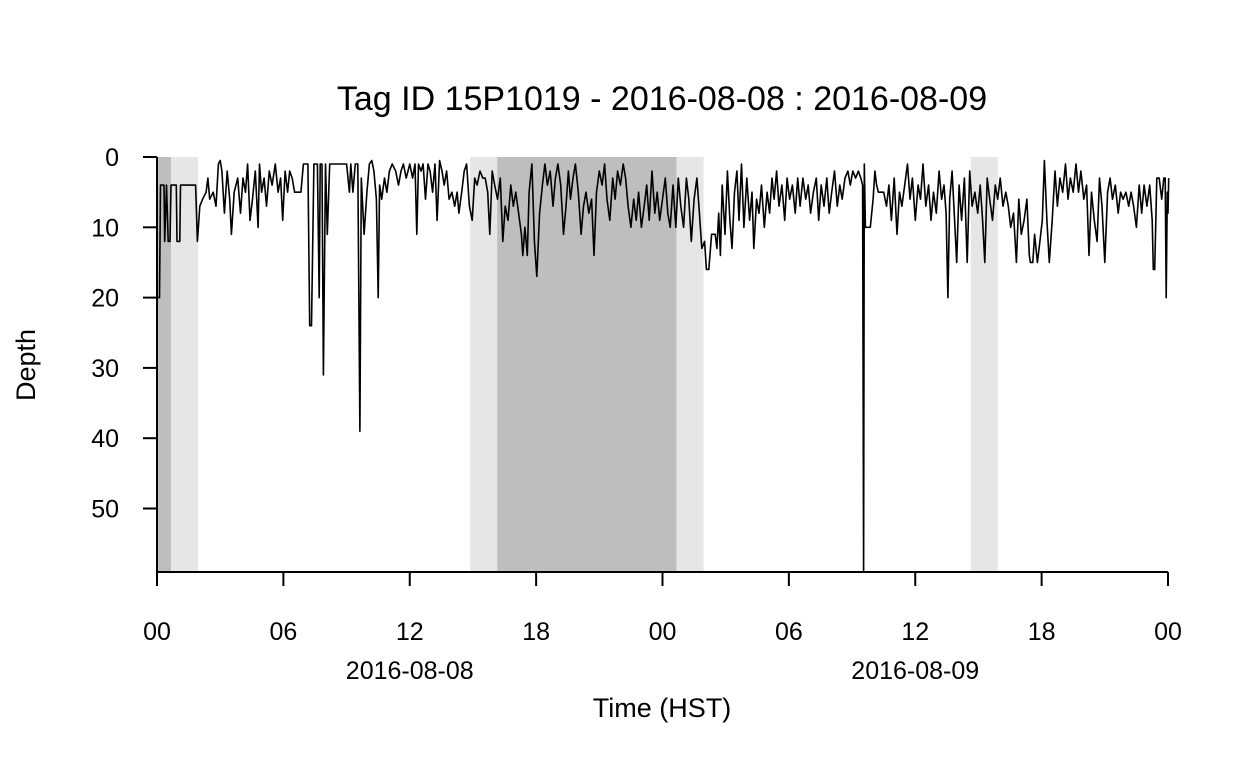 The height and width of the screenshot is (768, 1248). What do you see at coordinates (105, 369) in the screenshot?
I see `y-tick-label-30: 30` at bounding box center [105, 369].